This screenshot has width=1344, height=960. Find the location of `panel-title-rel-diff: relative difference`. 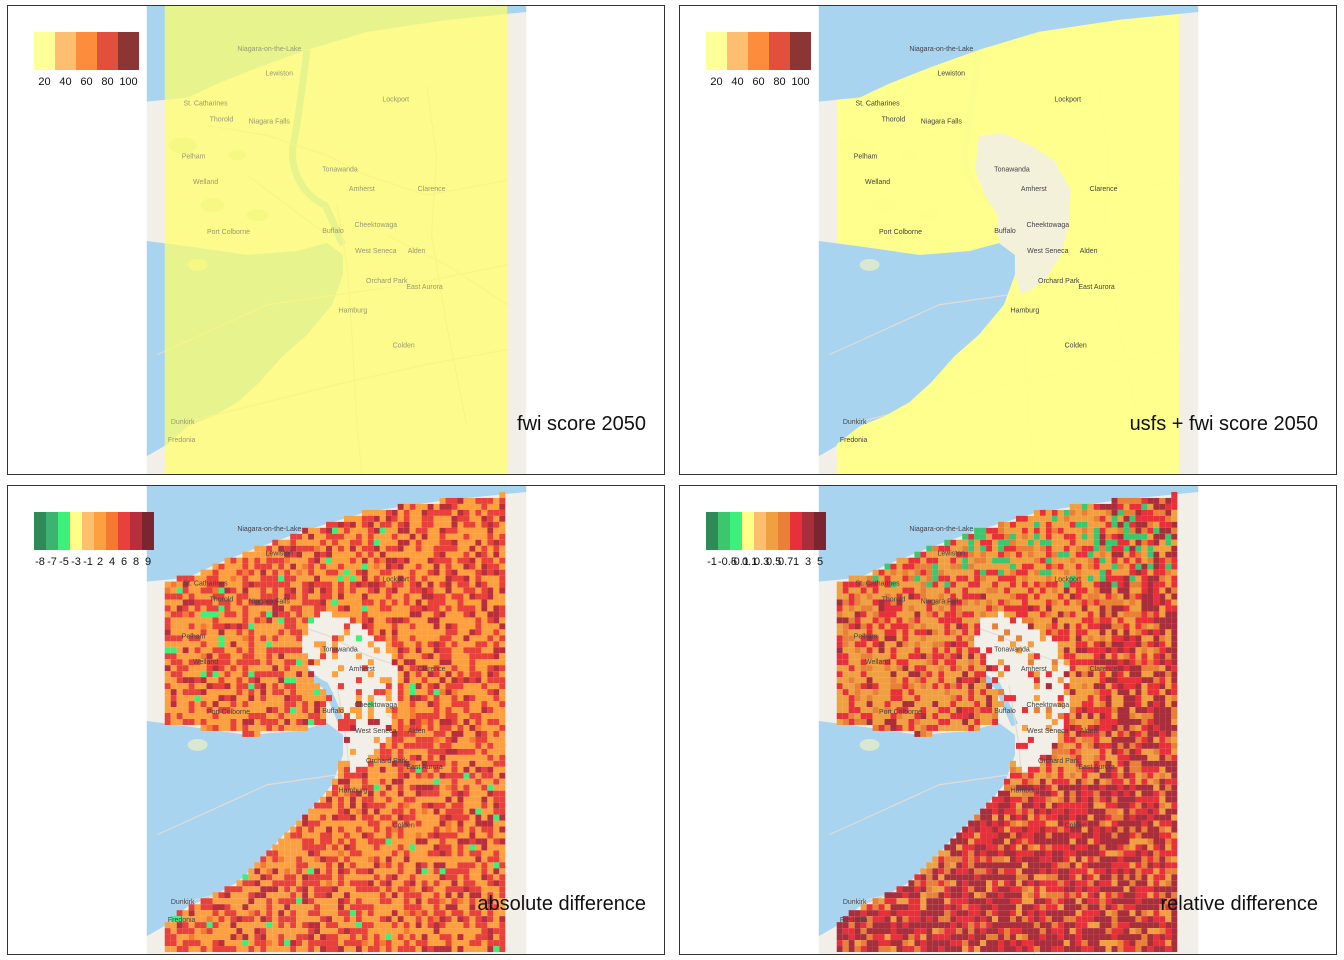

panel-title-rel-diff: relative difference is located at coordinates (1239, 904).